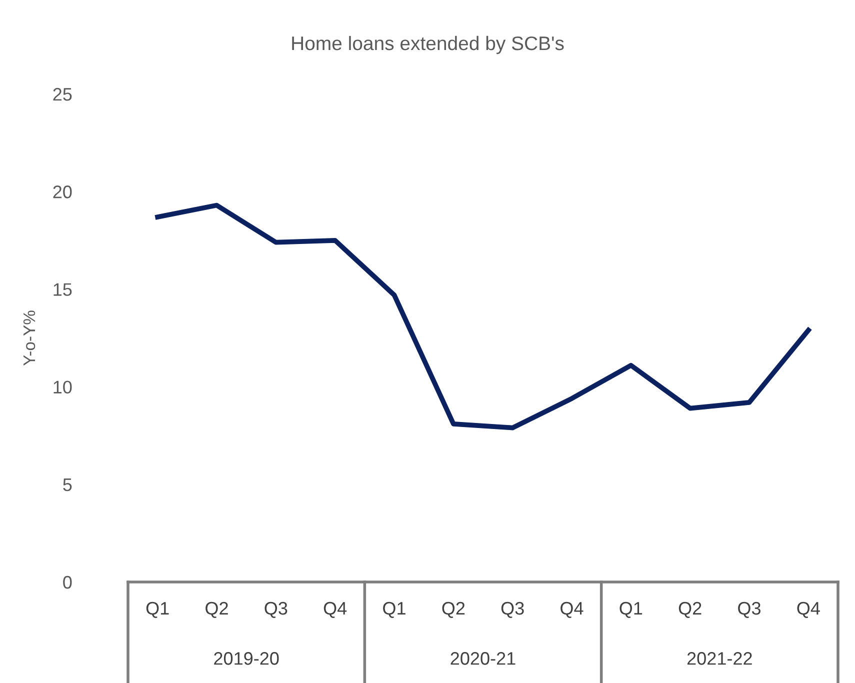 Image resolution: width=855 pixels, height=683 pixels. I want to click on chart-title: Home loans extended by SCB's, so click(428, 45).